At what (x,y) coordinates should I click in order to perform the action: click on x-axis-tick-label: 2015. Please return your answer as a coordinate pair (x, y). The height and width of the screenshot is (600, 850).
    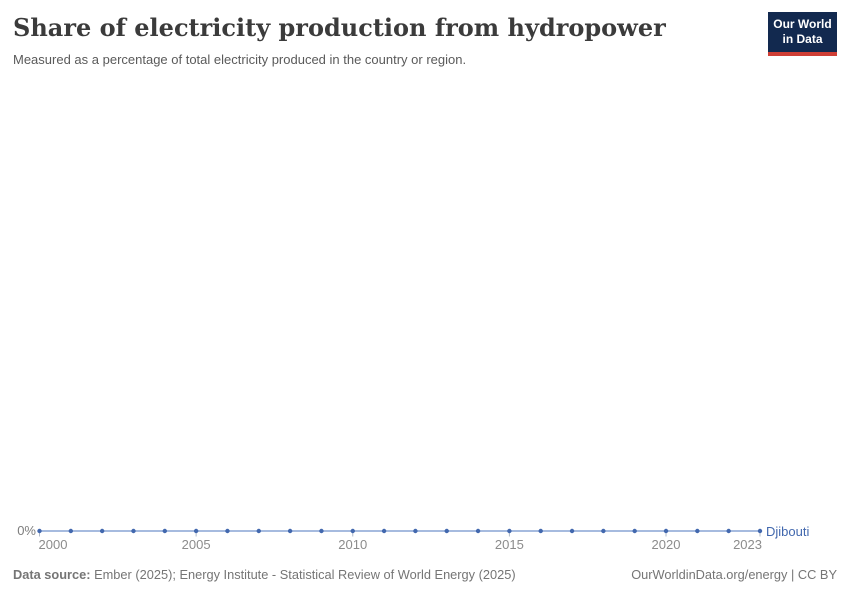
    Looking at the image, I should click on (509, 544).